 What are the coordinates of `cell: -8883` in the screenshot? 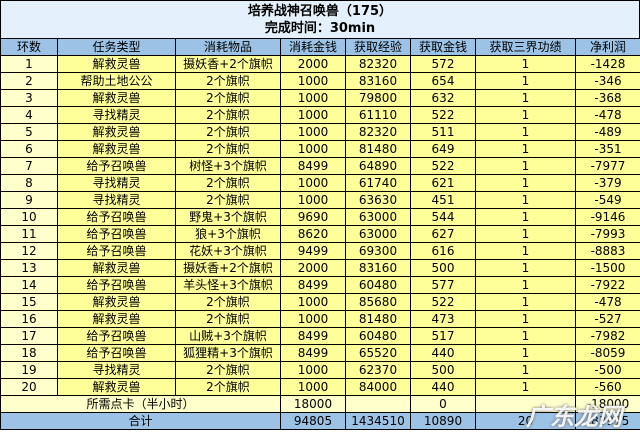 It's located at (607, 251).